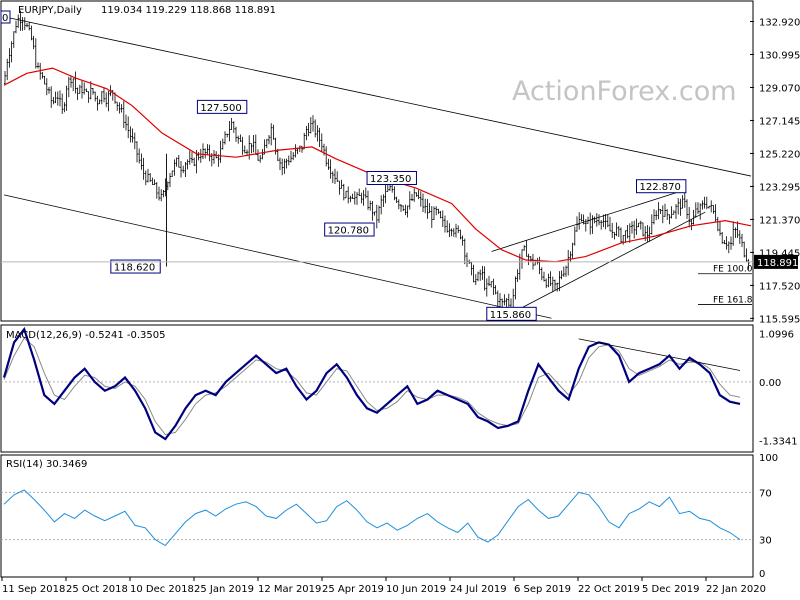 The height and width of the screenshot is (600, 800). What do you see at coordinates (779, 55) in the screenshot?
I see `price-tick-label: 130.995` at bounding box center [779, 55].